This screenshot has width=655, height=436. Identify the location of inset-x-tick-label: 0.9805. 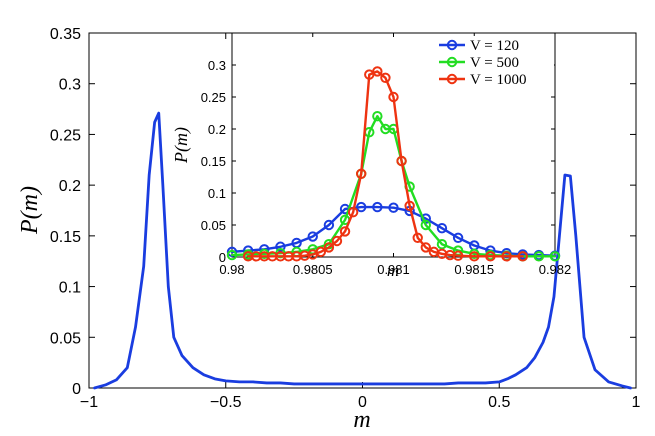
(313, 269).